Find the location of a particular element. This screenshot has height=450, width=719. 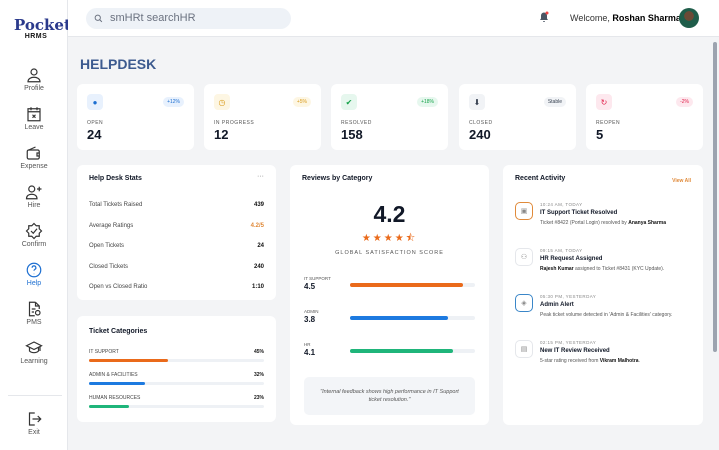

stat-card-reopen: ↻ -2% REOPEN 5 is located at coordinates (644, 117).